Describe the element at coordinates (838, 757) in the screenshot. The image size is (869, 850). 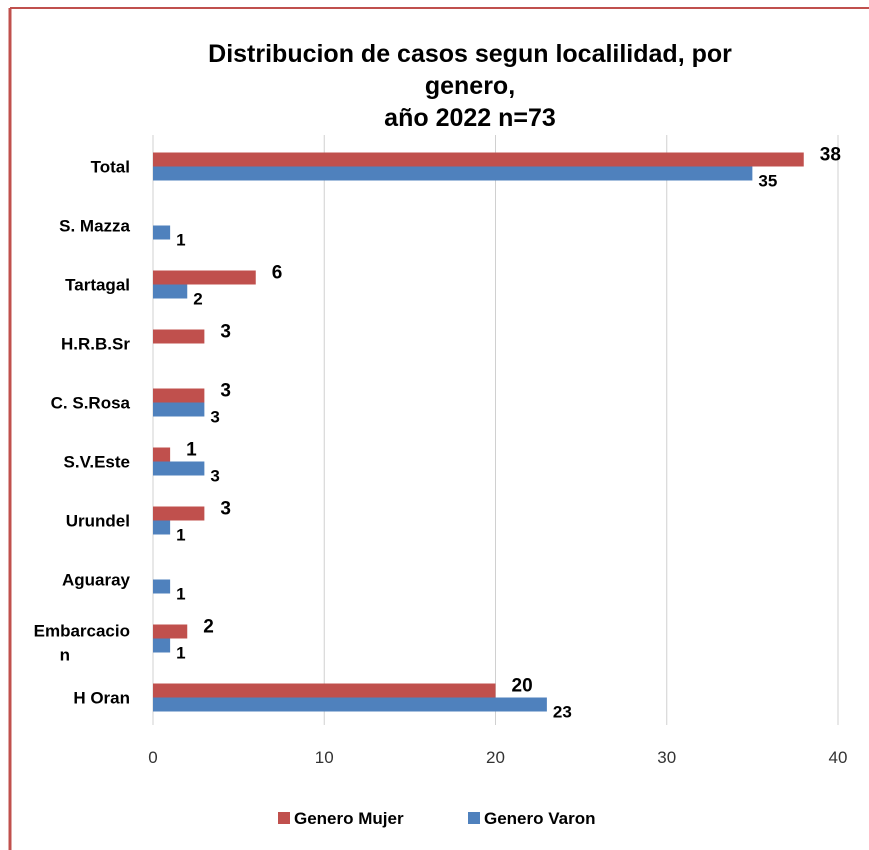
I see `x-tick-label: 40` at that location.